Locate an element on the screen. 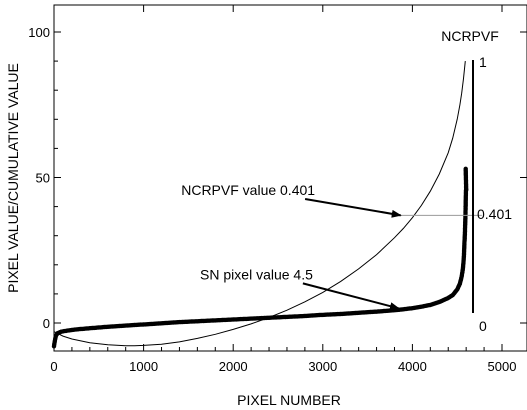  y-tick-label: 0 is located at coordinates (46, 323).